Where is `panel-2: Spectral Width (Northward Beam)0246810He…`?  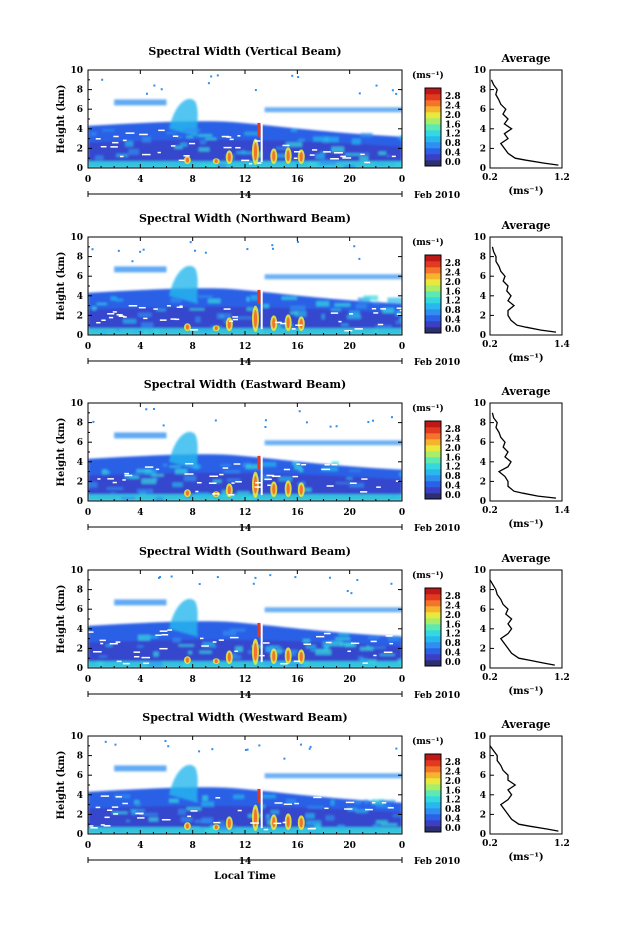 panel-2: Spectral Width (Northward Beam)0246810He… is located at coordinates (313, 290).